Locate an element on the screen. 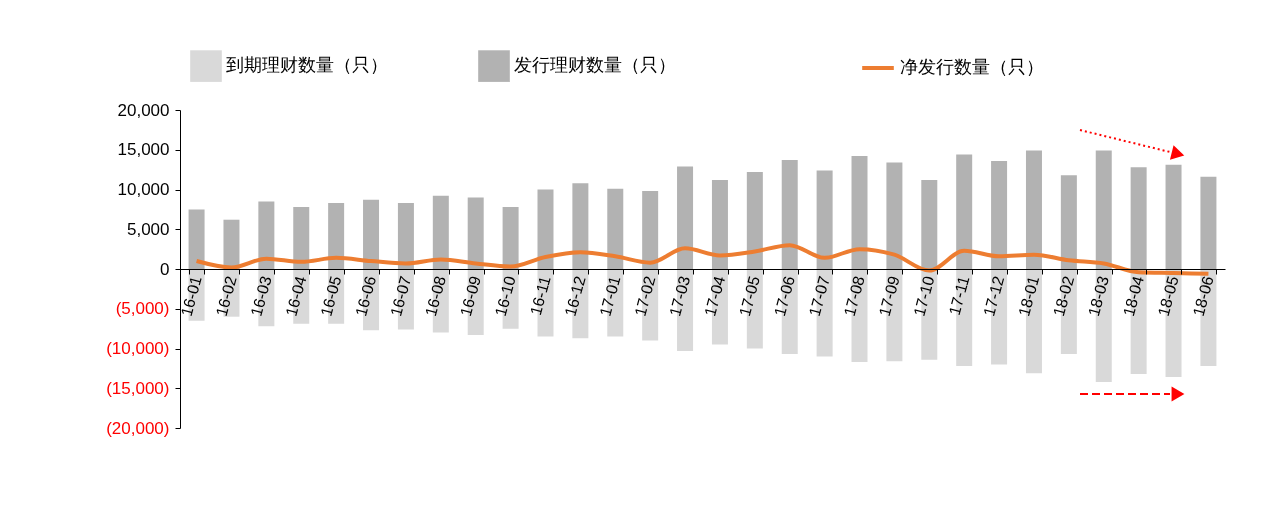 This screenshot has width=1273, height=518. x-tick-label: 16-08 is located at coordinates (436, 296).